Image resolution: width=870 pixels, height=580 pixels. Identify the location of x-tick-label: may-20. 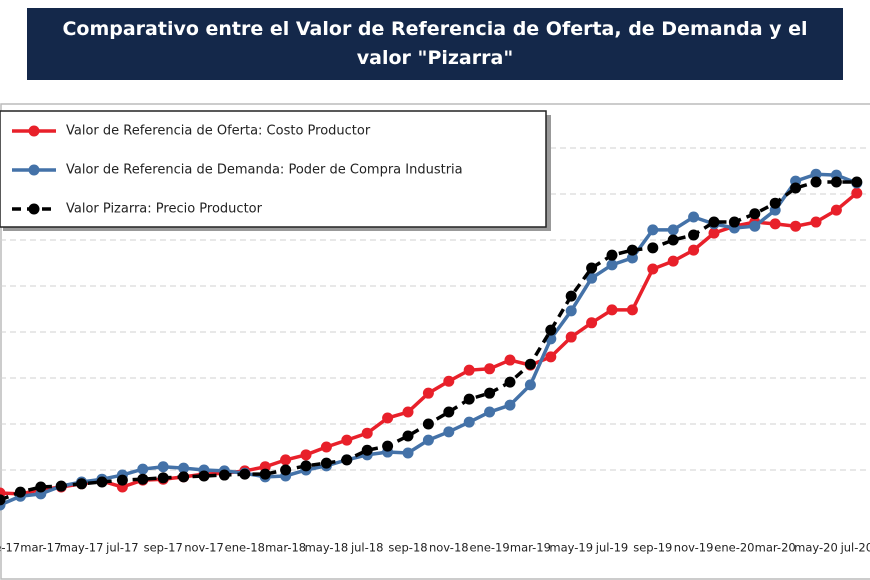
(816, 548).